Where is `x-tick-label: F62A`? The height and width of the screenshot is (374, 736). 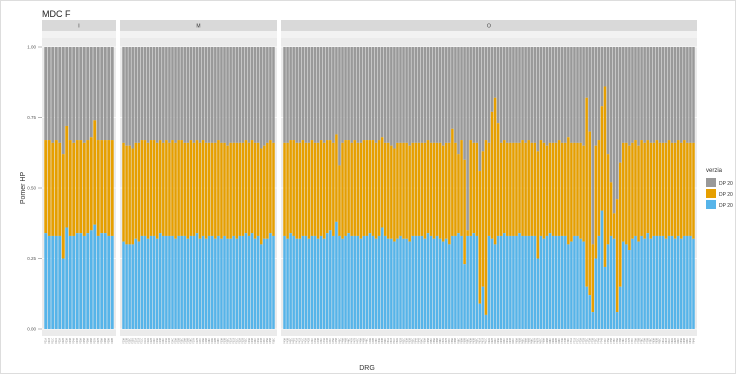 x-tick-label: F62A is located at coordinates (489, 341).